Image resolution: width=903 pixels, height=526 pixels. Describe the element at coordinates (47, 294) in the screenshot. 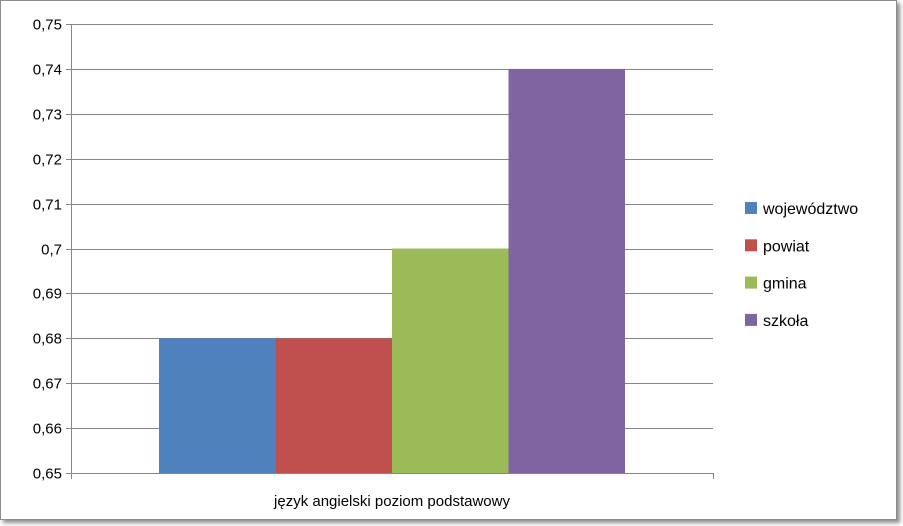

I see `y-tick-label: 0,69` at that location.